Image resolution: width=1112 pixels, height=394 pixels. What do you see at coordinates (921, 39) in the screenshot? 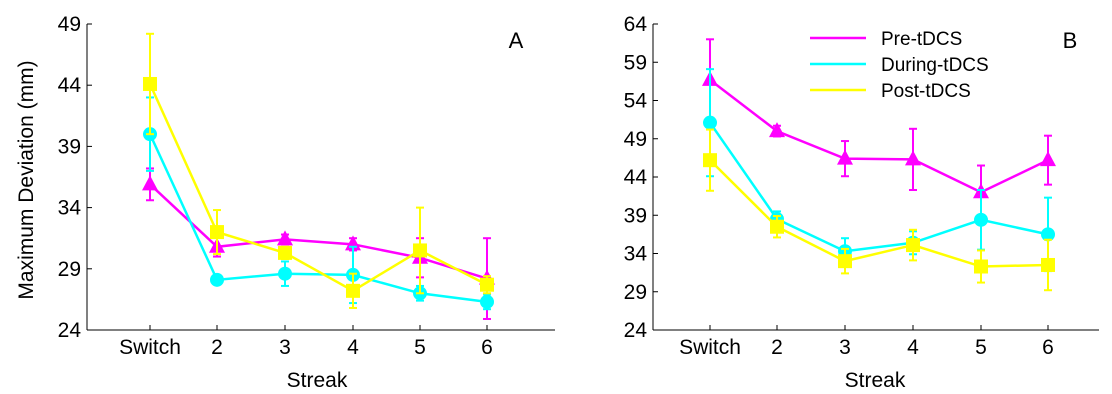
I see `legend-label: Pre-tDCS` at bounding box center [921, 39].